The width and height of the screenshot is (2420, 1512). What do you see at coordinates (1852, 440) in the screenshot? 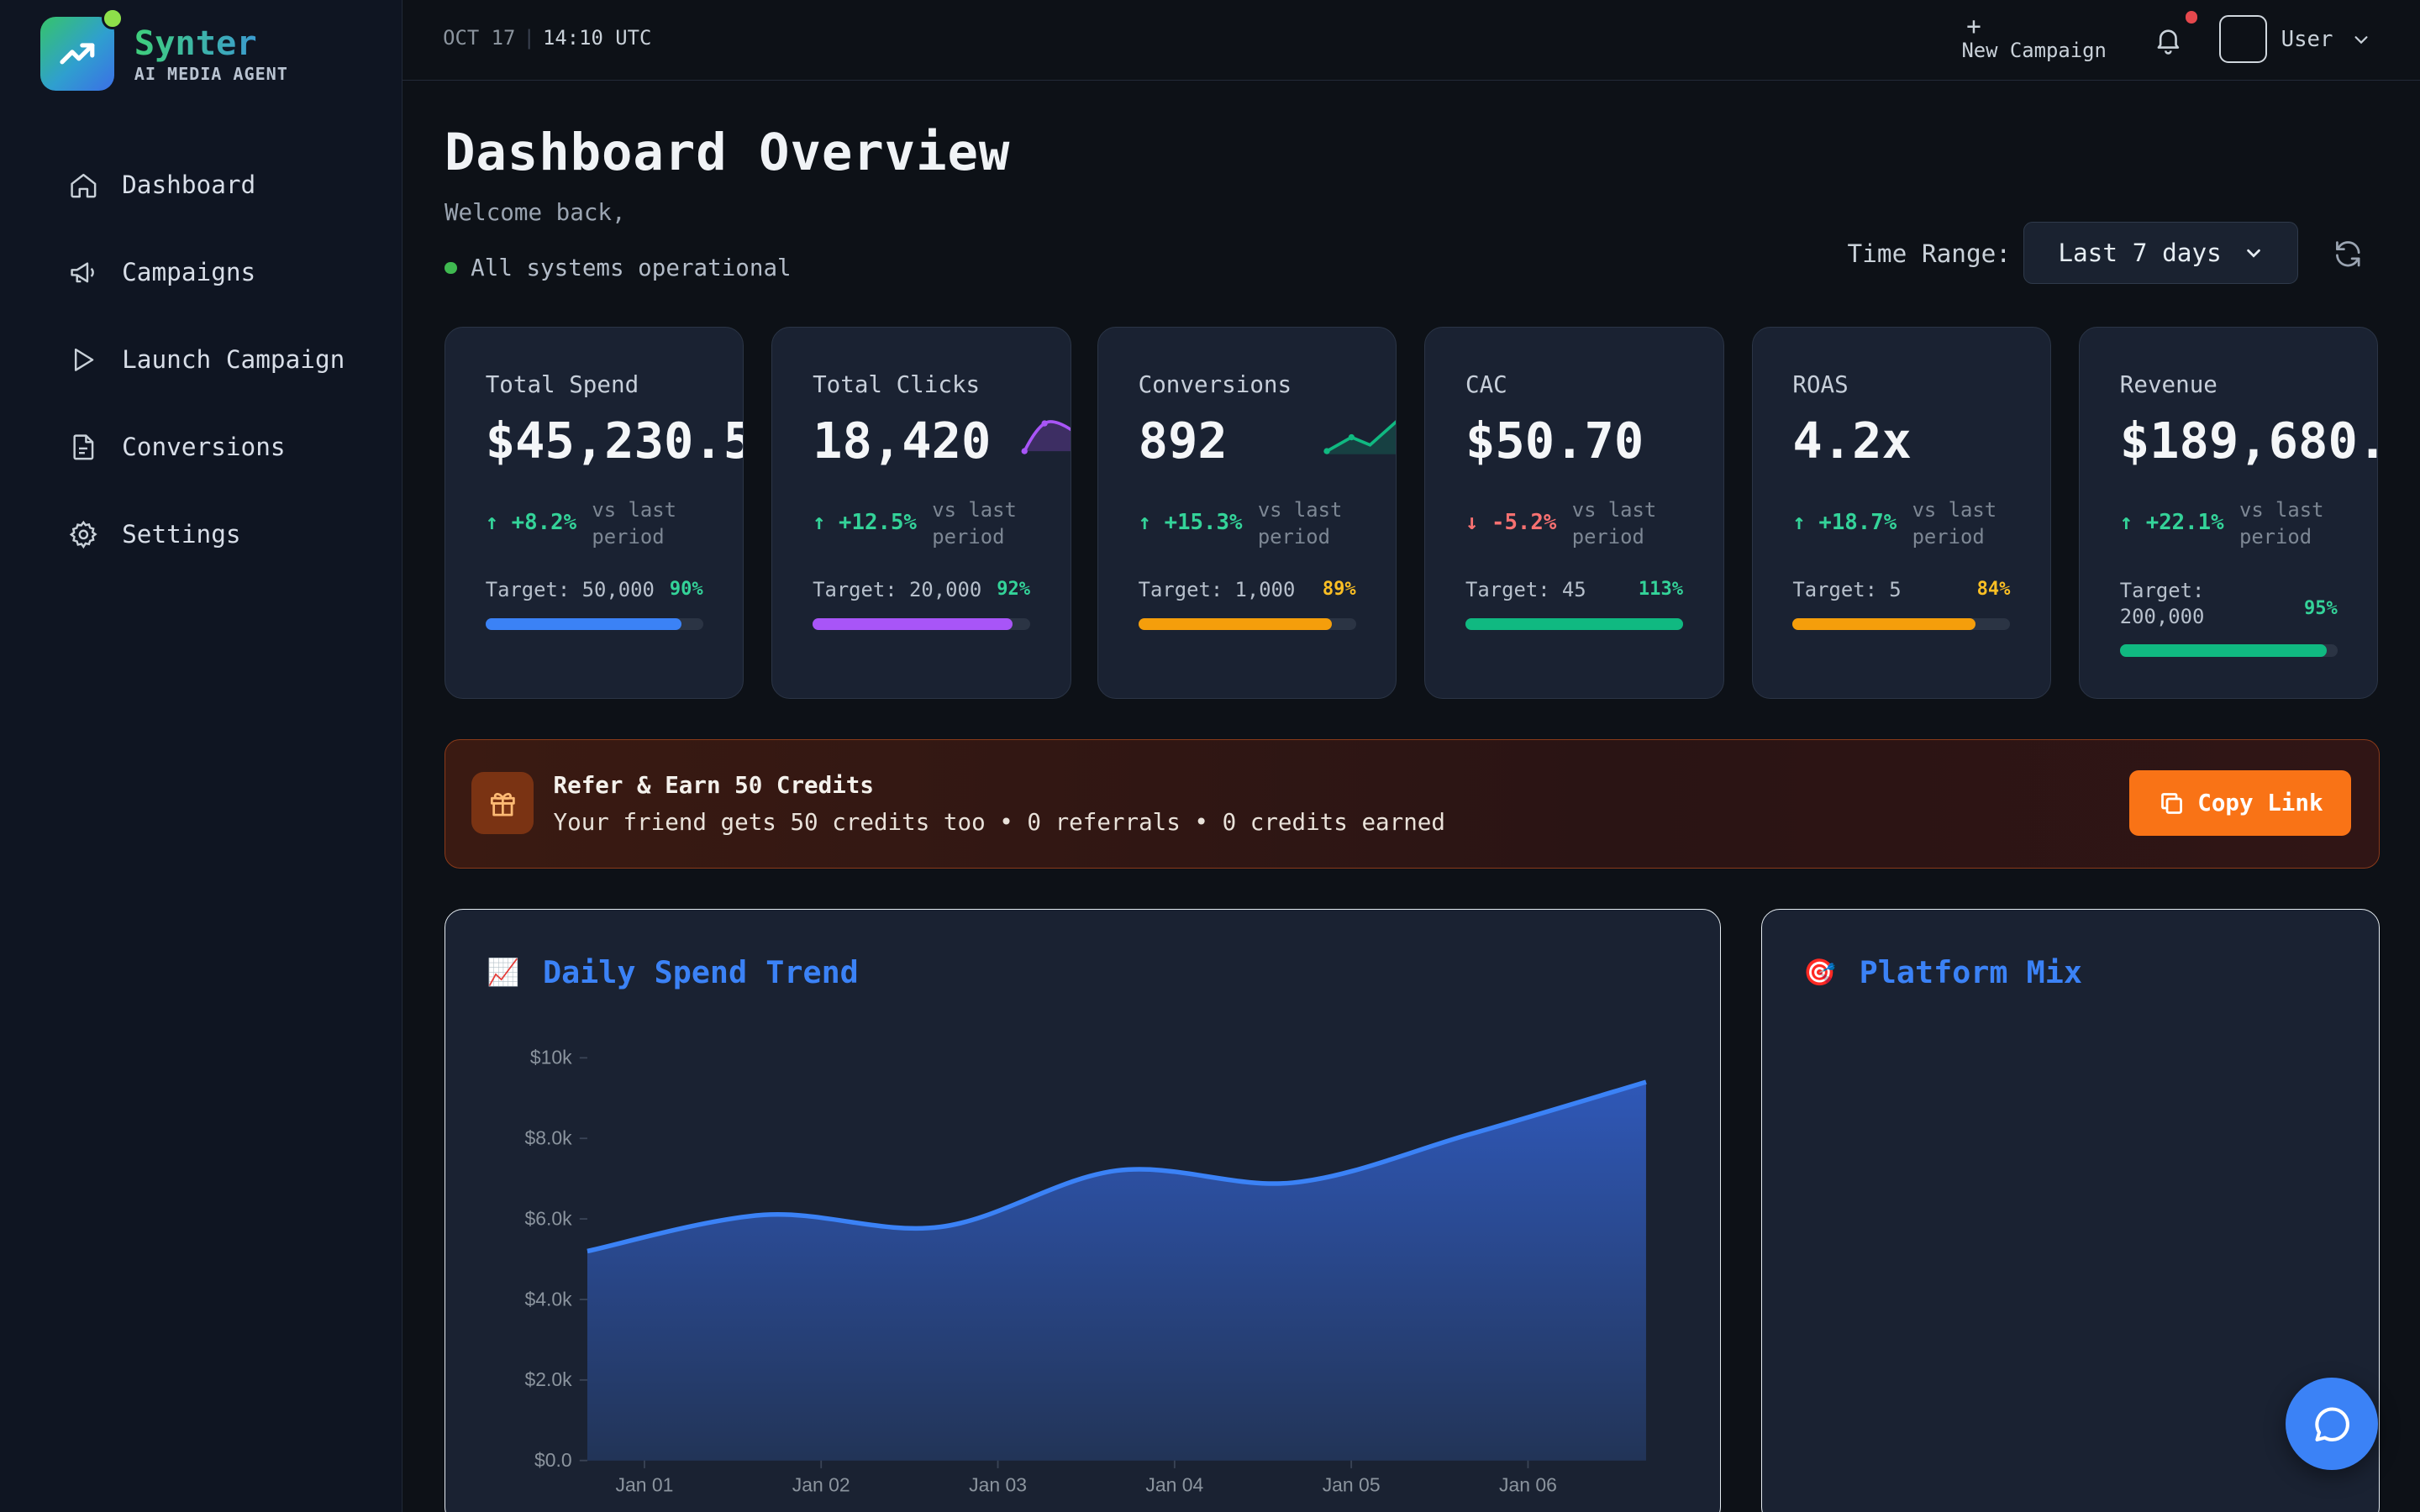
I see `kpi-value: 4.2x` at bounding box center [1852, 440].